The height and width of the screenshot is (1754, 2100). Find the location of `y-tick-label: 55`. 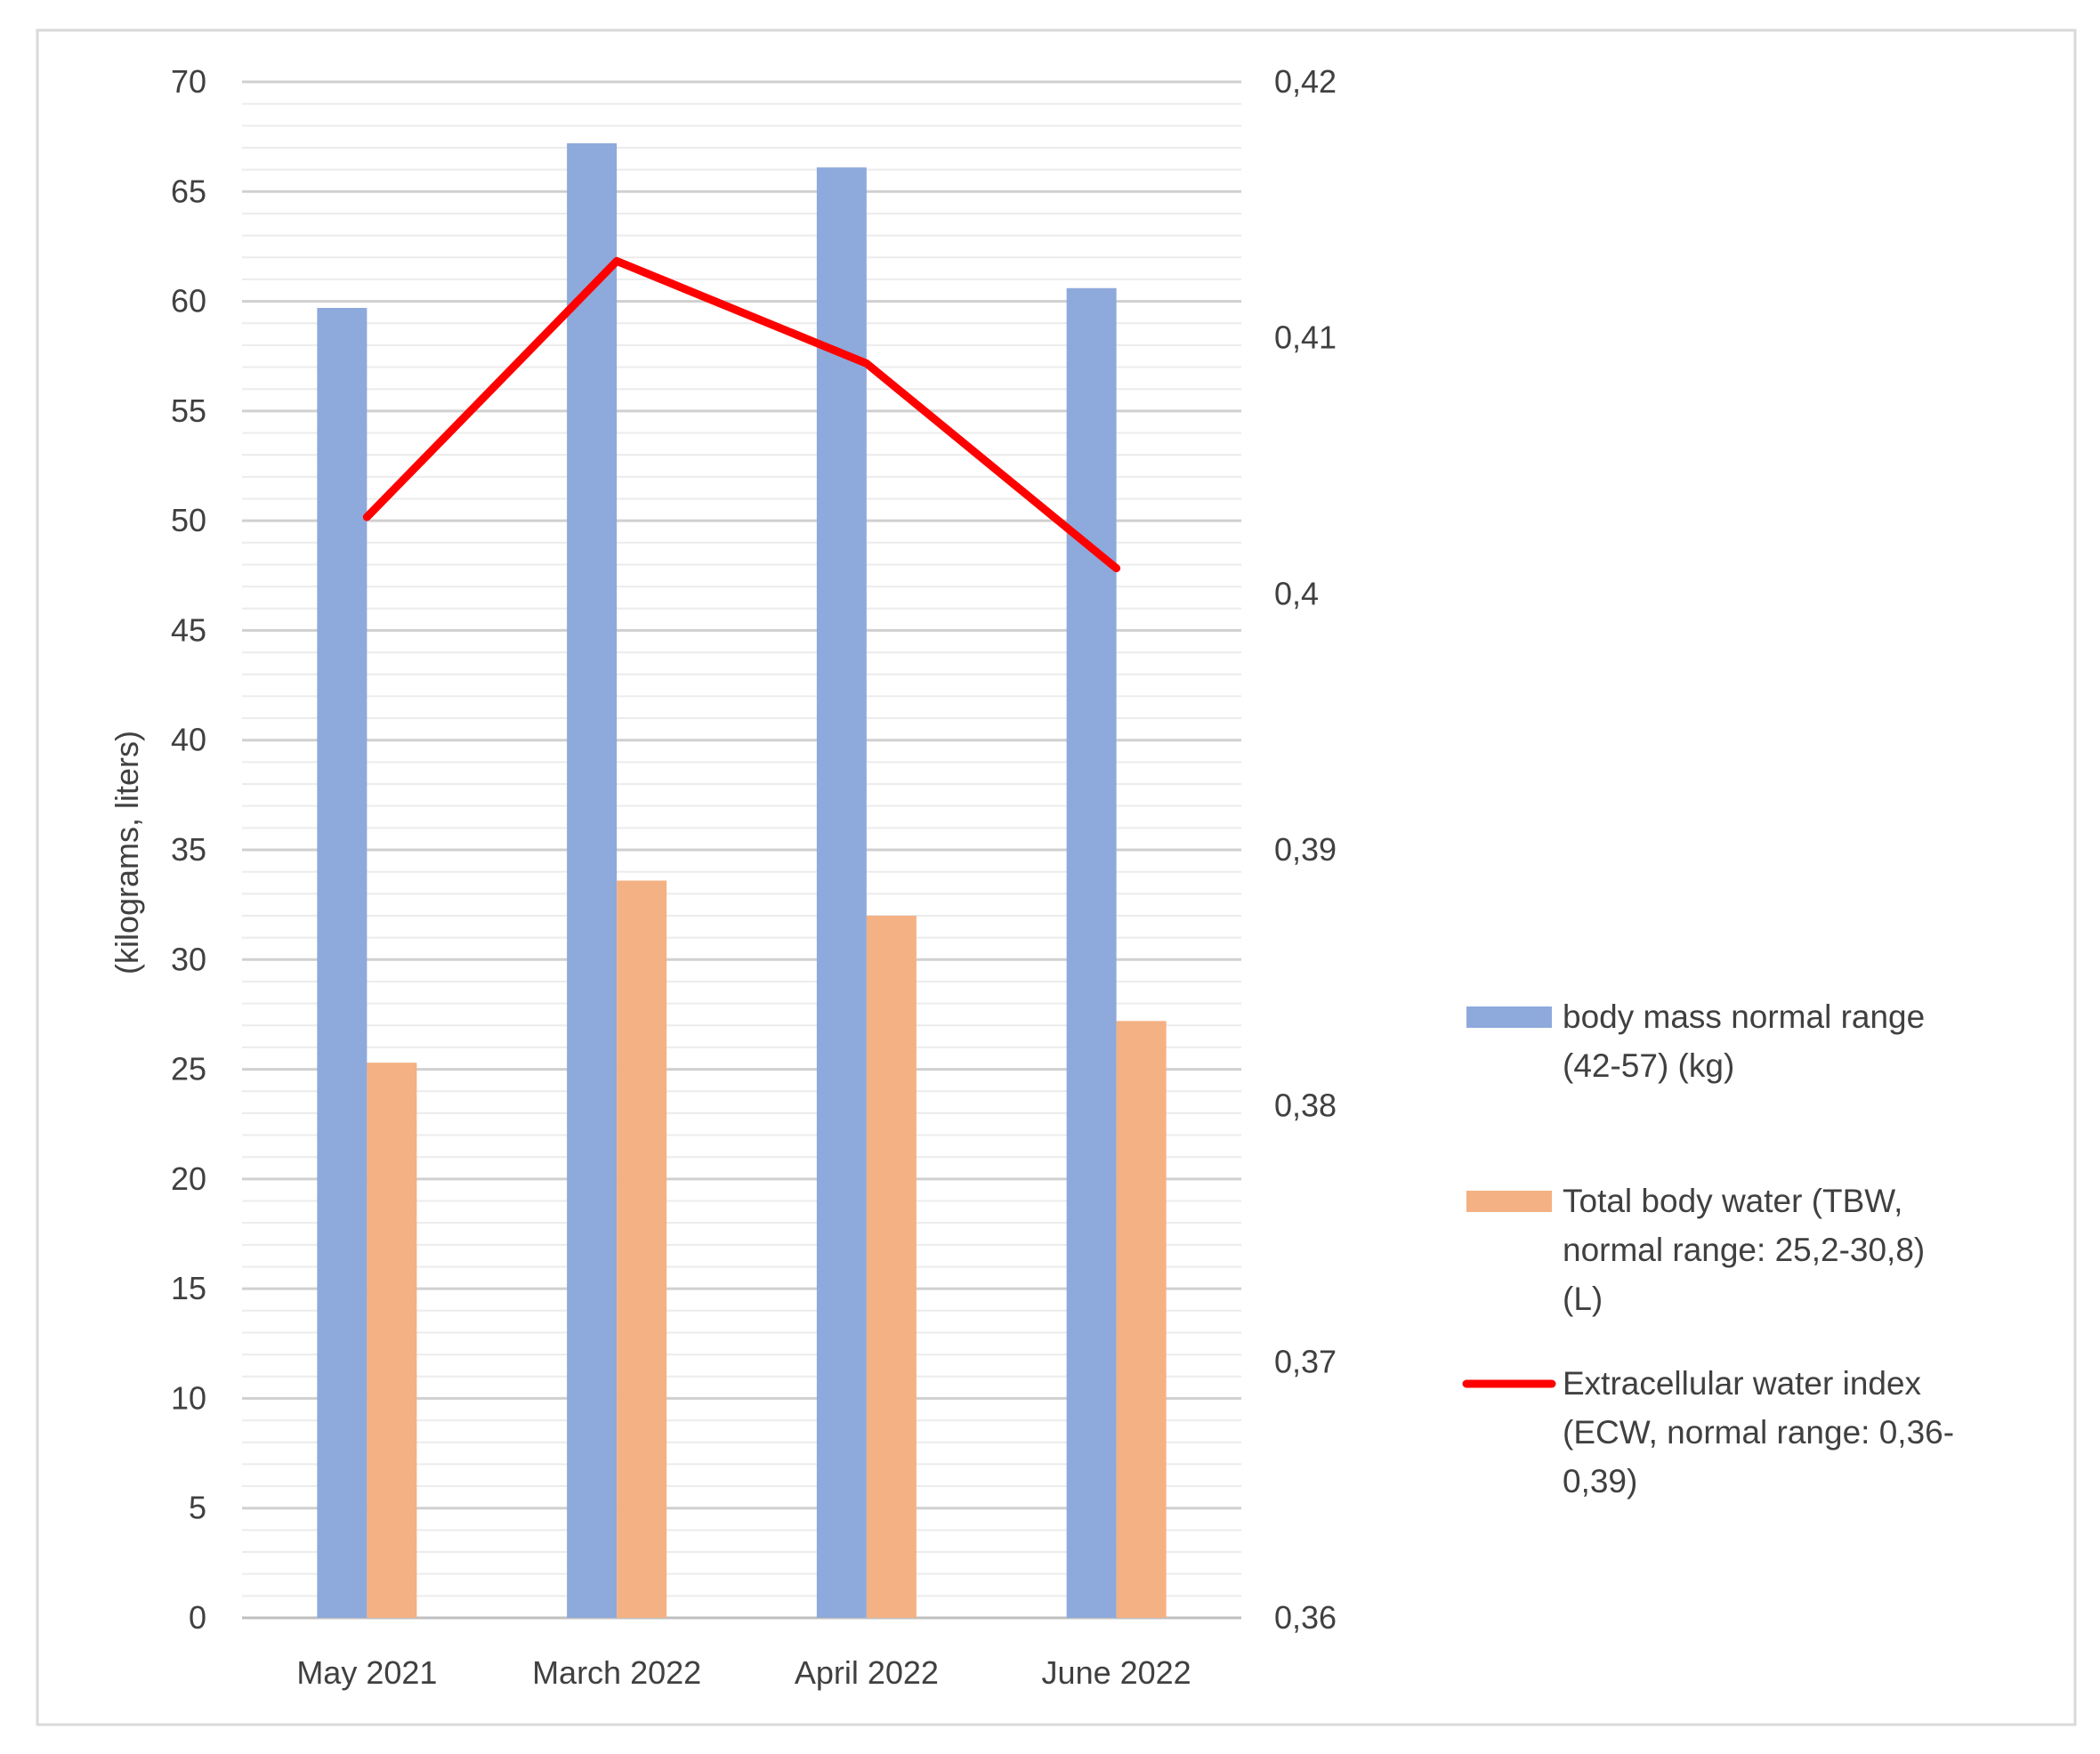

y-tick-label: 55 is located at coordinates (188, 410).